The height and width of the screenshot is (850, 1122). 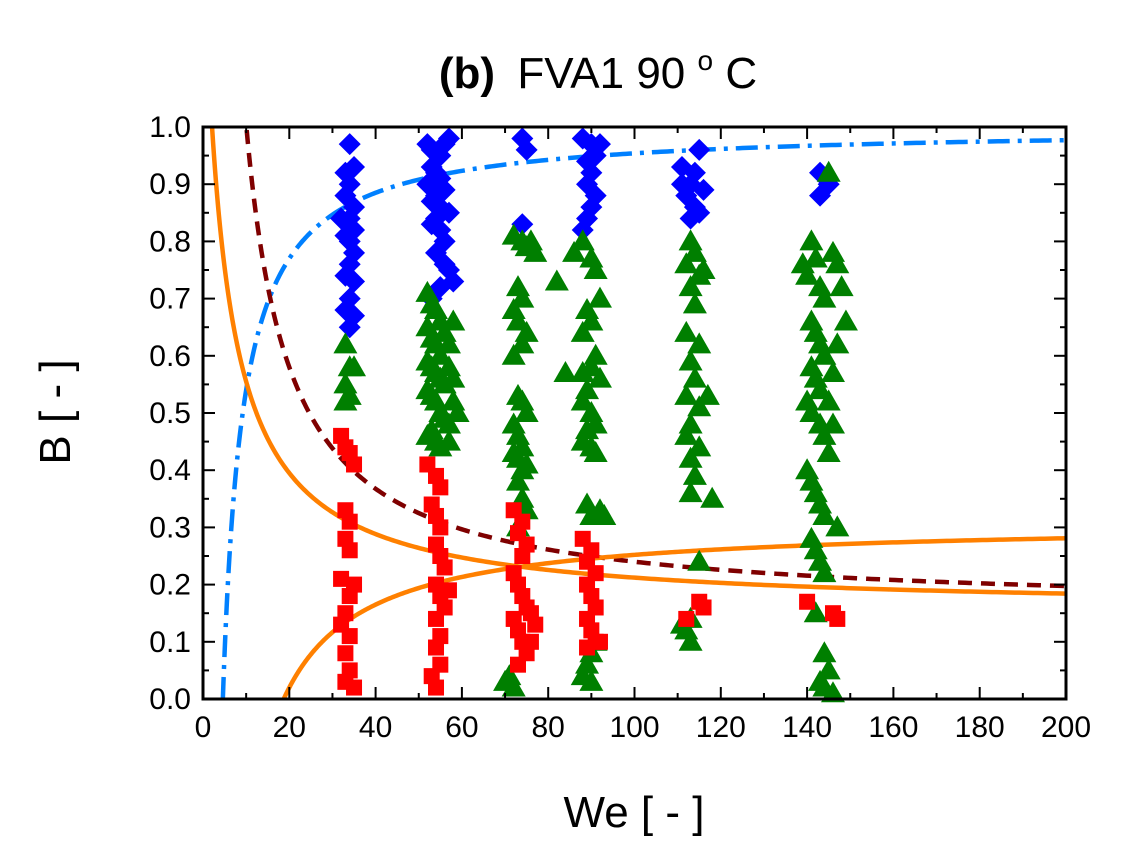 What do you see at coordinates (893, 727) in the screenshot?
I see `x-tick-label: 160` at bounding box center [893, 727].